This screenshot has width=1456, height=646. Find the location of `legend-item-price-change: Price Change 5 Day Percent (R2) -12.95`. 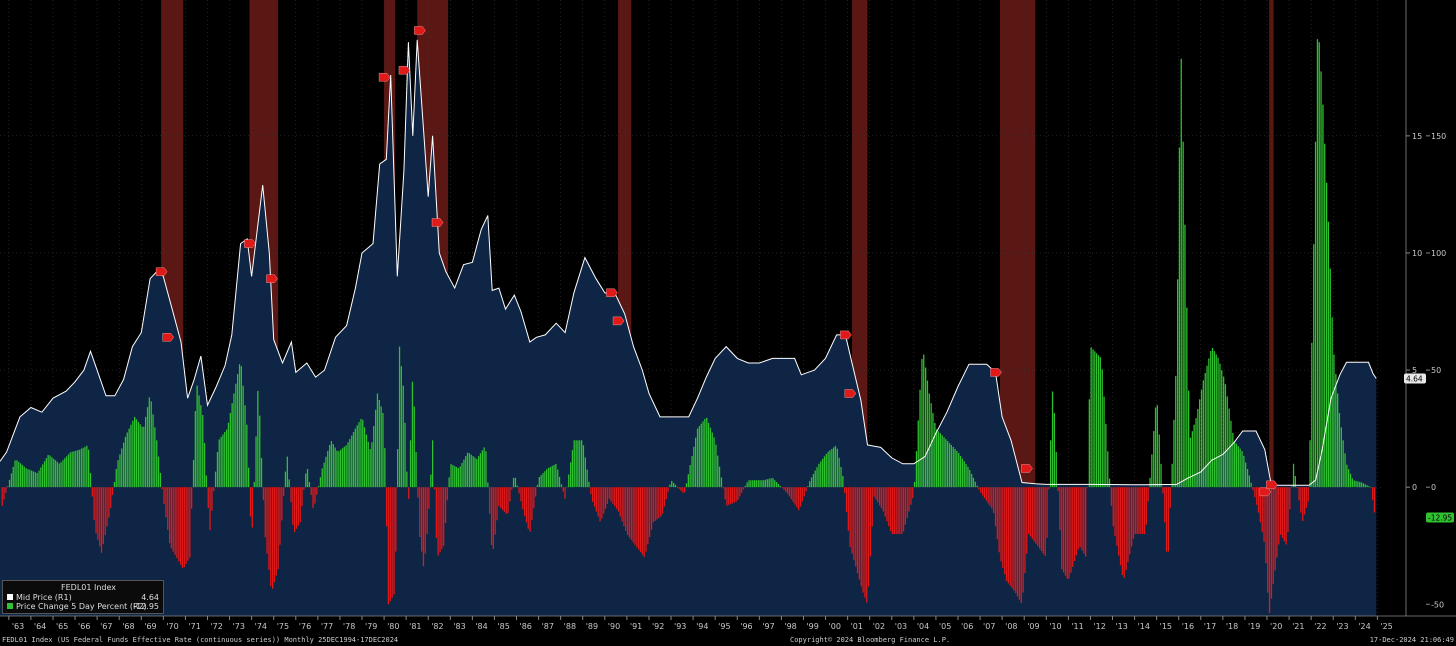

legend-item-price-change: Price Change 5 Day Percent (R2) -12.95 is located at coordinates (84, 607).